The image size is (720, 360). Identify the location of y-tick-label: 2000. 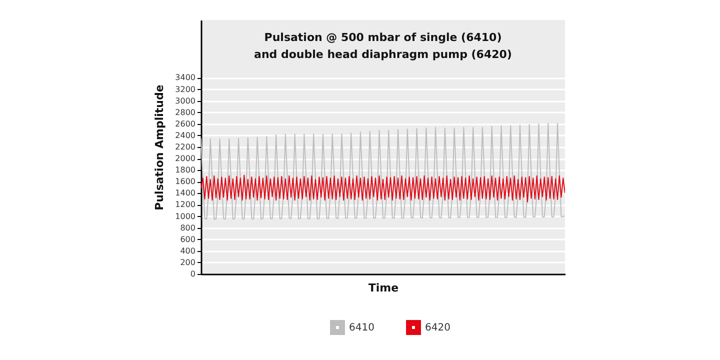
(185, 159).